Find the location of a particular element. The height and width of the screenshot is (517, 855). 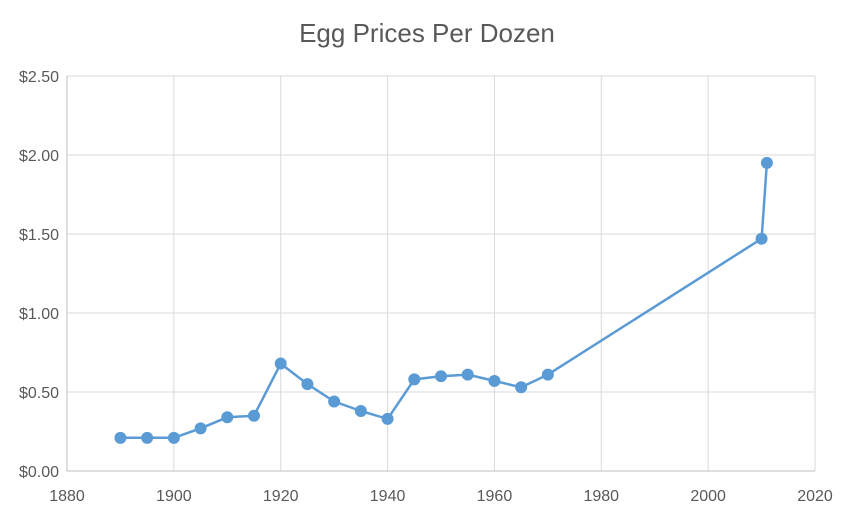

x-tick-label: 2000 is located at coordinates (708, 496).